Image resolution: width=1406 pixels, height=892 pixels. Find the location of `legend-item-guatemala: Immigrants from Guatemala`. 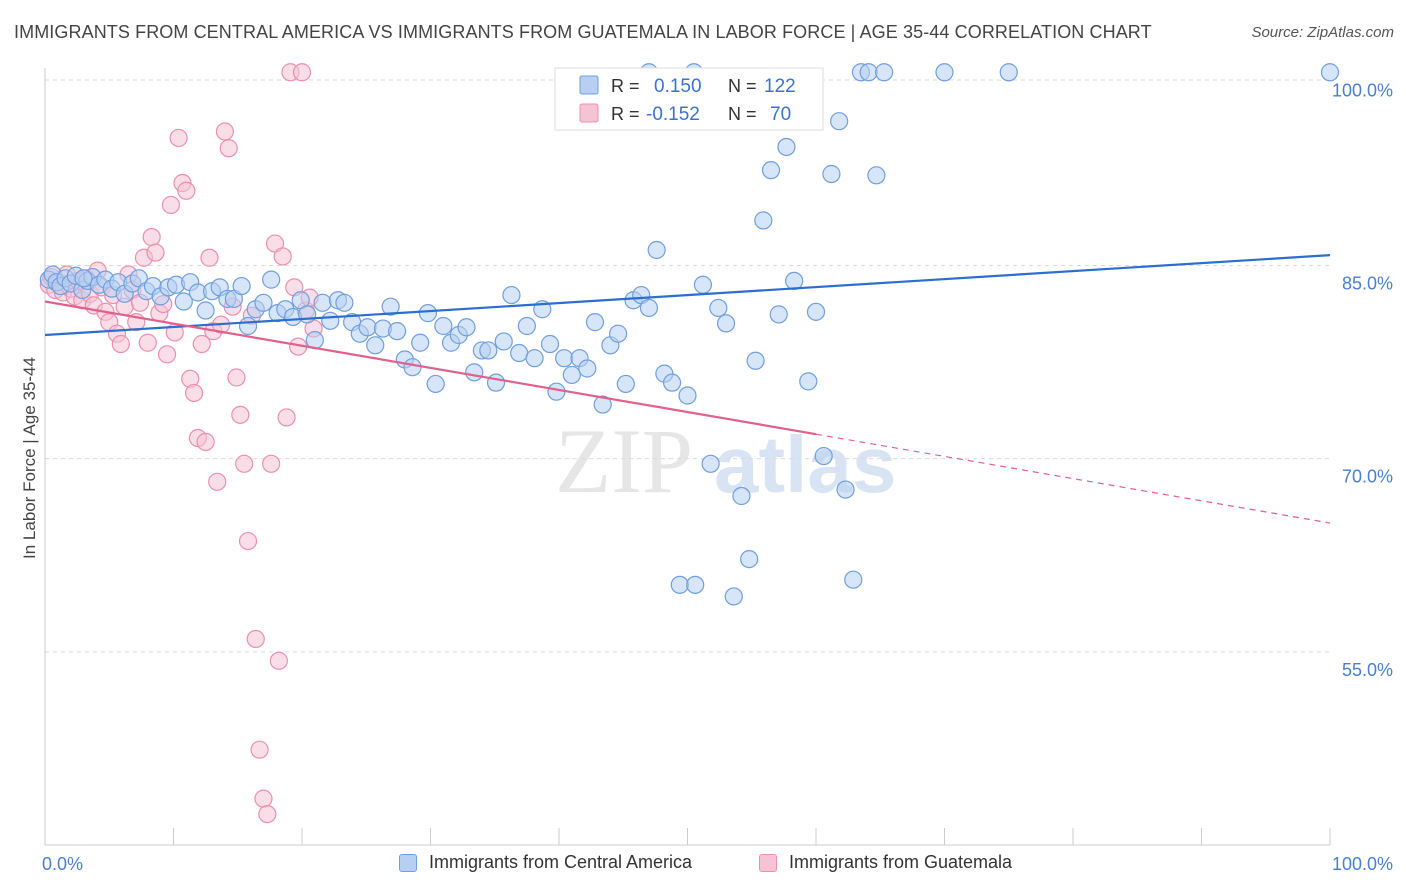

legend-item-guatemala: Immigrants from Guatemala is located at coordinates (885, 862).